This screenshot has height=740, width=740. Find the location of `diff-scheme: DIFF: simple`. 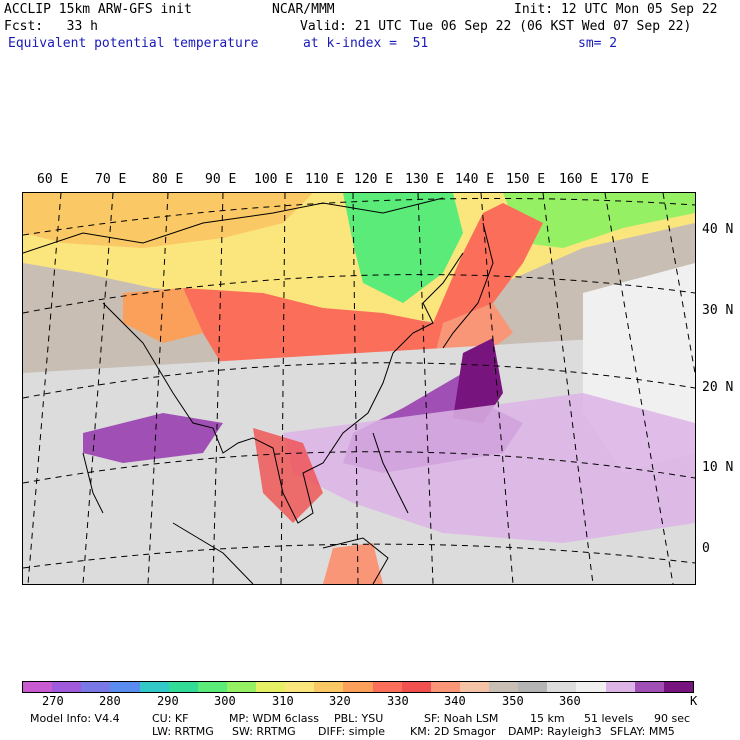

diff-scheme: DIFF: simple is located at coordinates (351, 731).